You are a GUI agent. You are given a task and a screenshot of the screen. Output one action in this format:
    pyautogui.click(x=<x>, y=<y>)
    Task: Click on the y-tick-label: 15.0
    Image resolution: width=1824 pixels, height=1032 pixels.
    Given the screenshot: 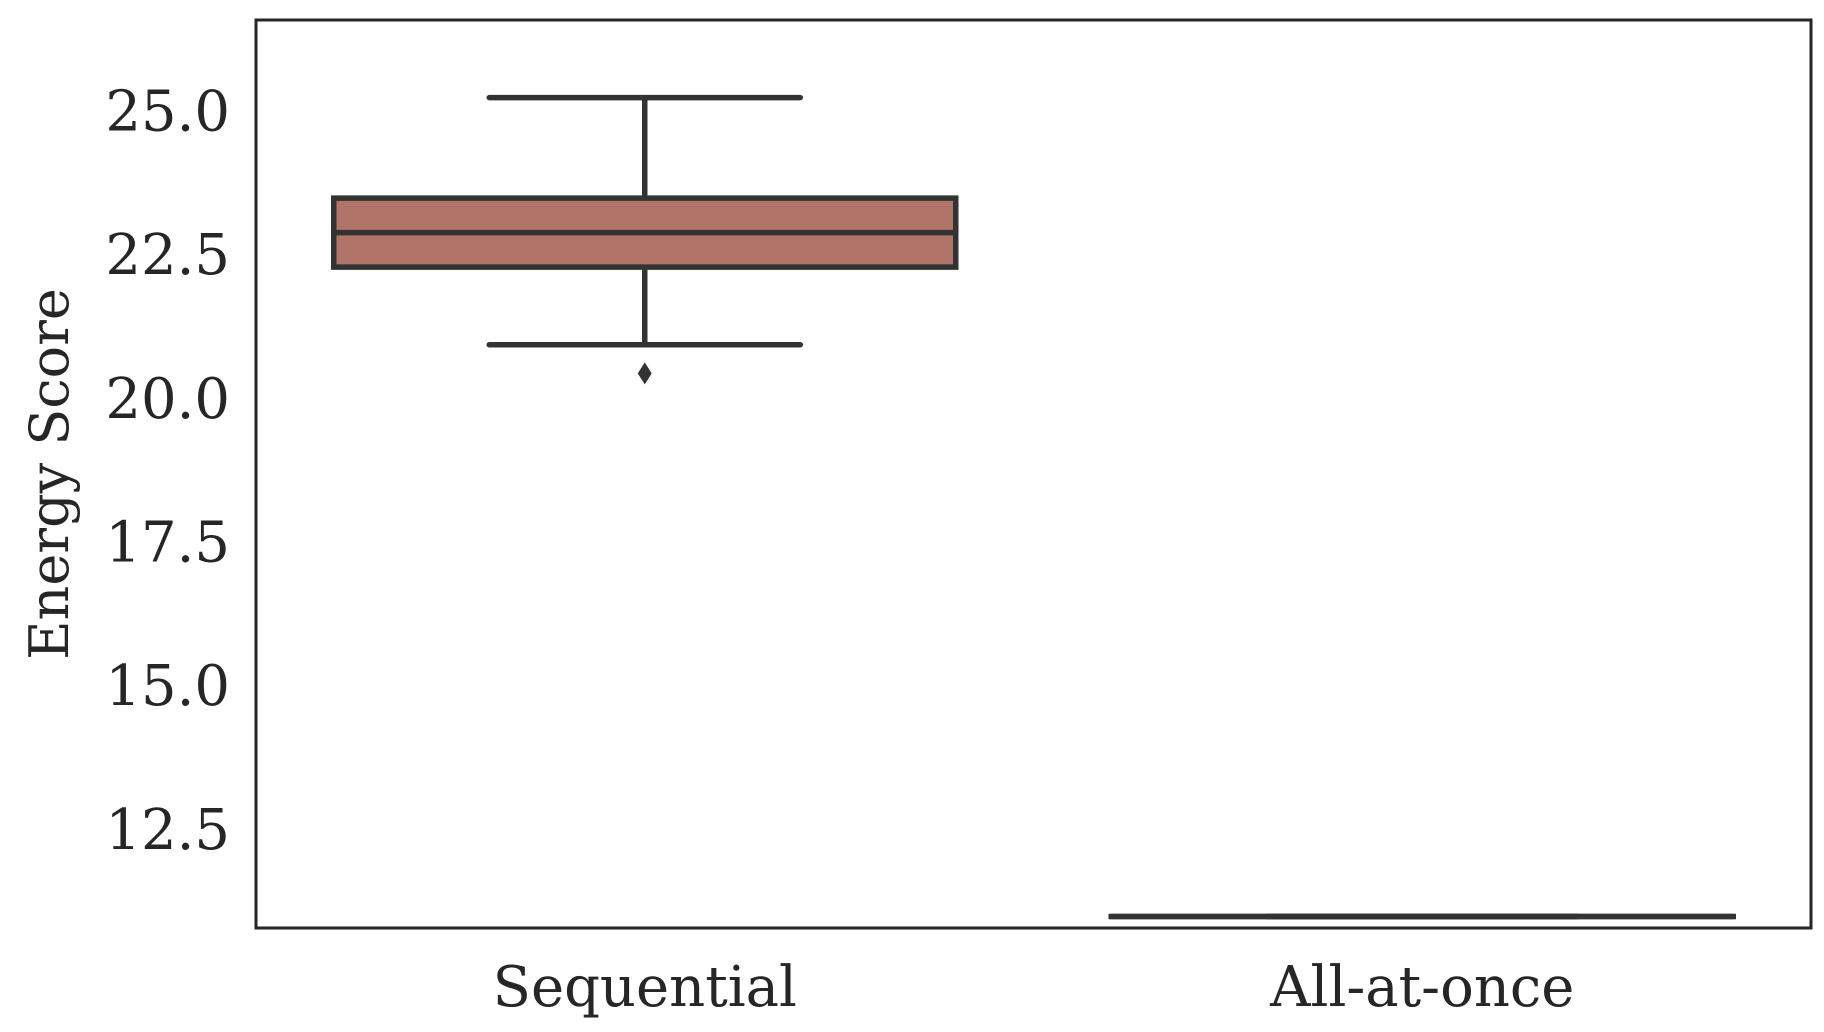 What is the action you would take?
    pyautogui.click(x=167, y=686)
    